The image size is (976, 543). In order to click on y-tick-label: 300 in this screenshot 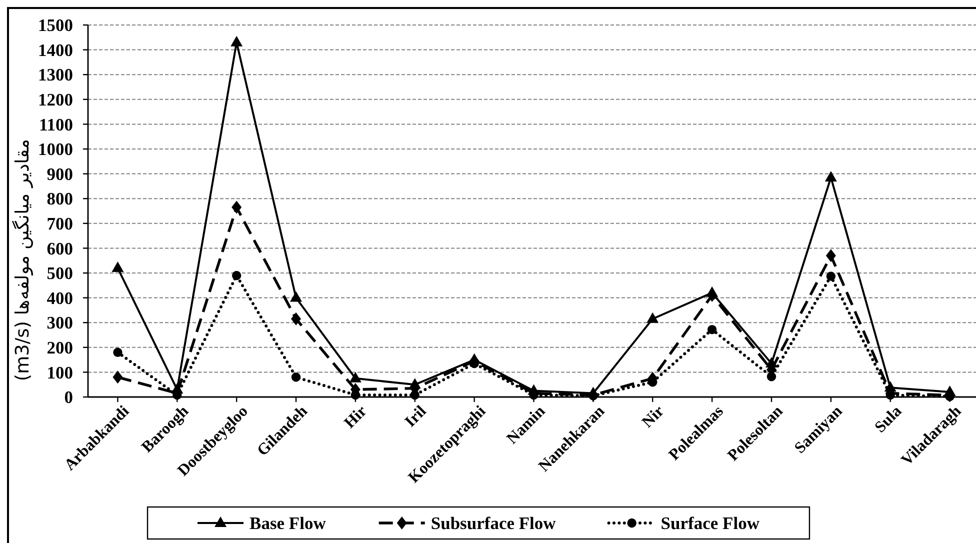, I will do `click(60, 322)`.